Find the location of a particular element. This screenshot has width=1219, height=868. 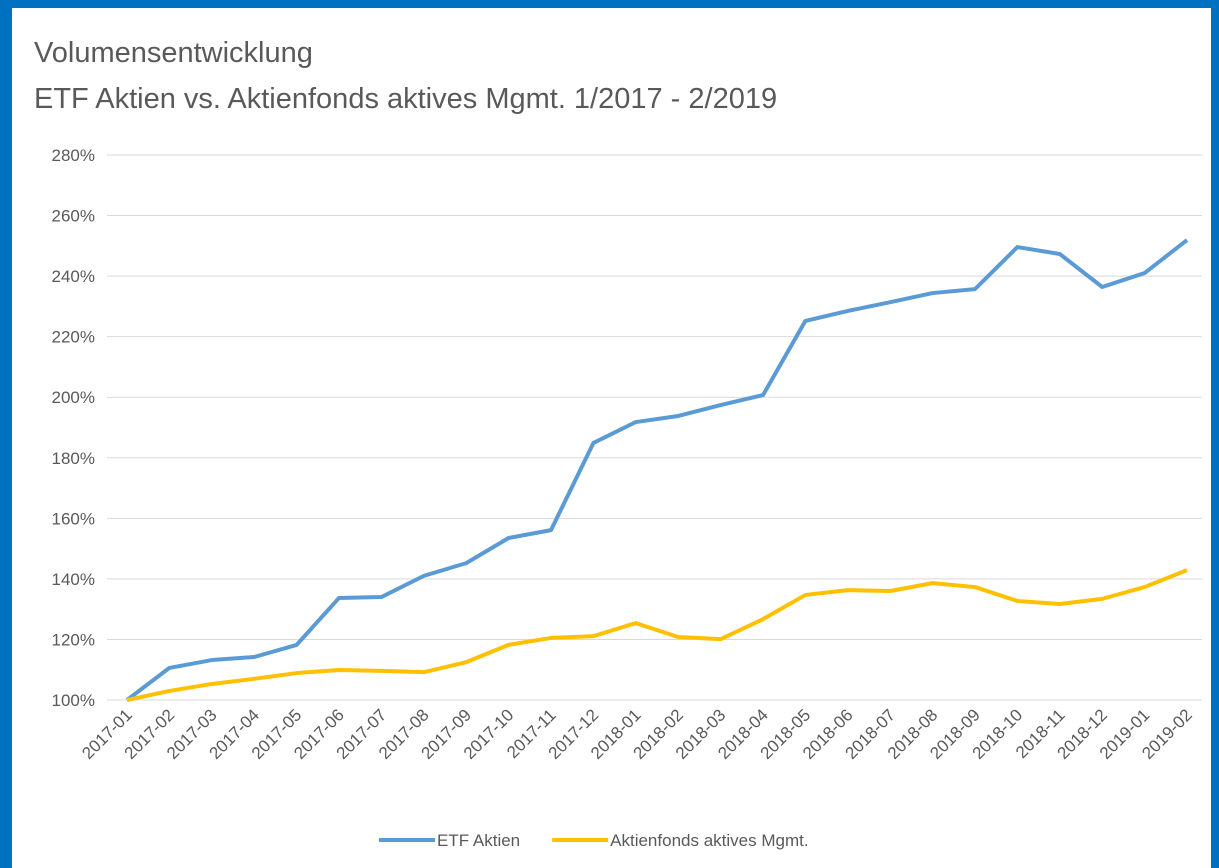

legend-label: Aktienfonds aktives Mgmt. is located at coordinates (709, 840).